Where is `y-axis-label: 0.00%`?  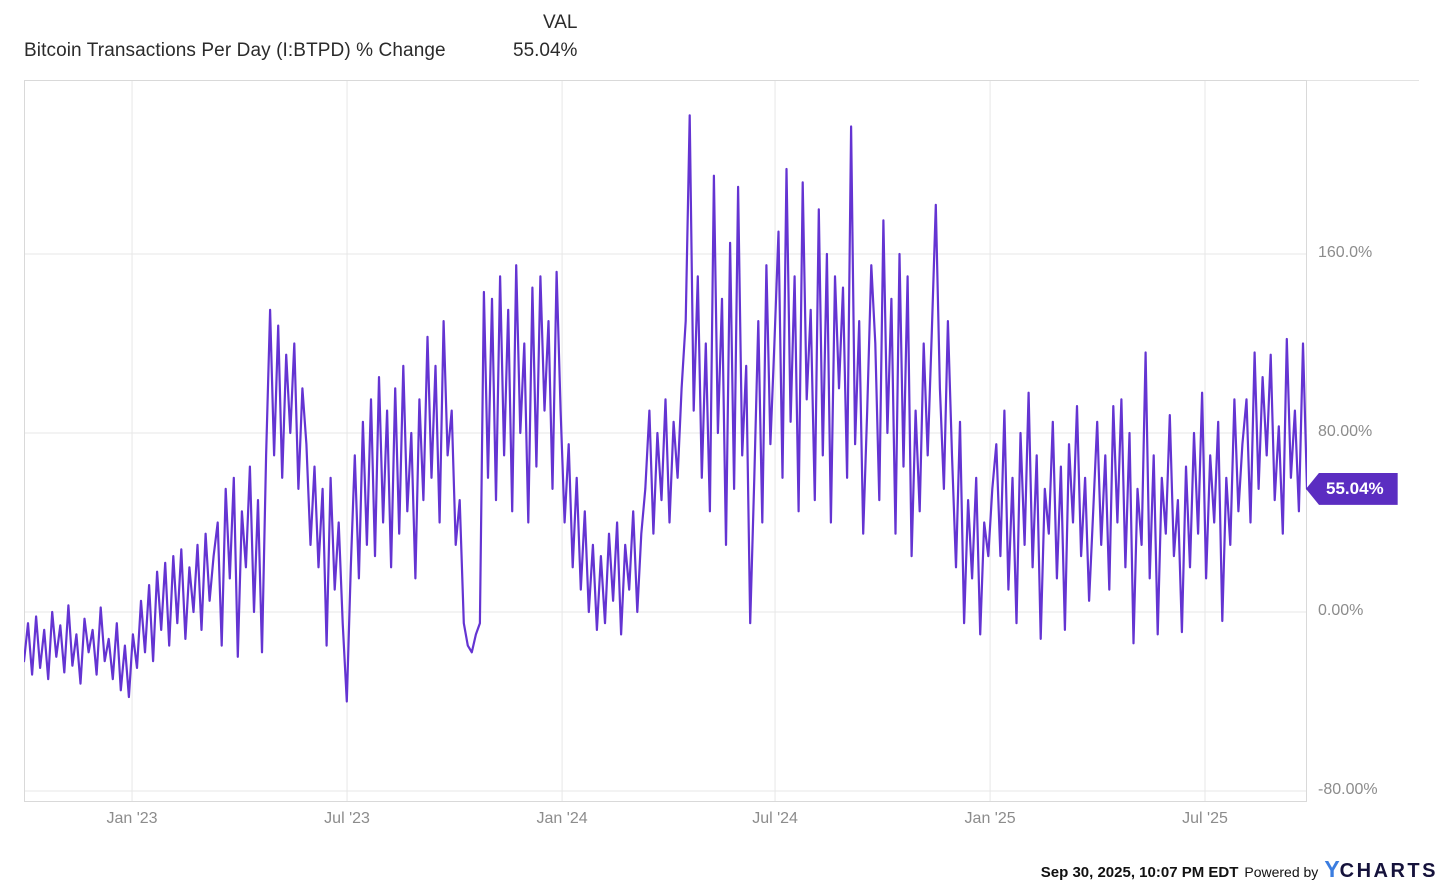
y-axis-label: 0.00% is located at coordinates (1341, 610).